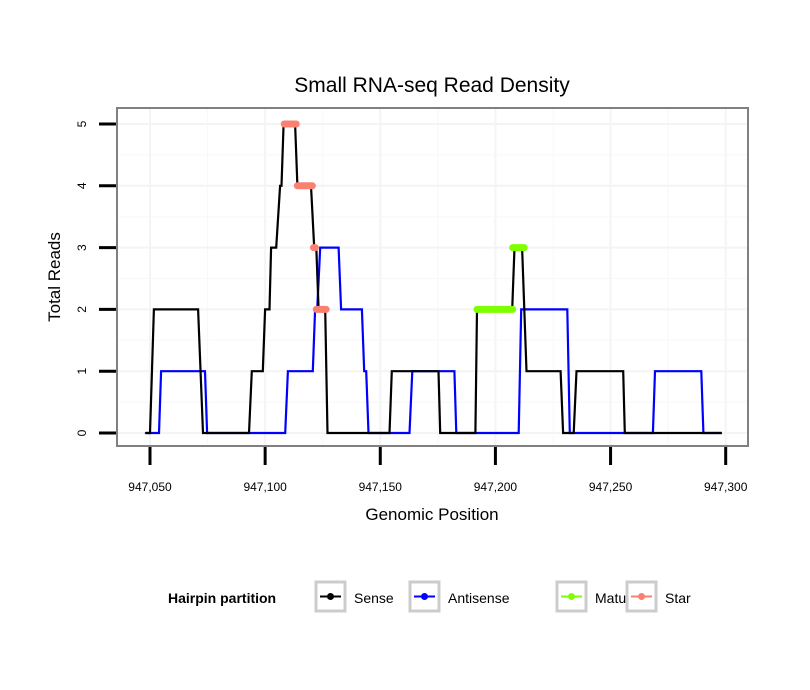  Describe the element at coordinates (374, 598) in the screenshot. I see `legend-label-sense: Sense` at that location.